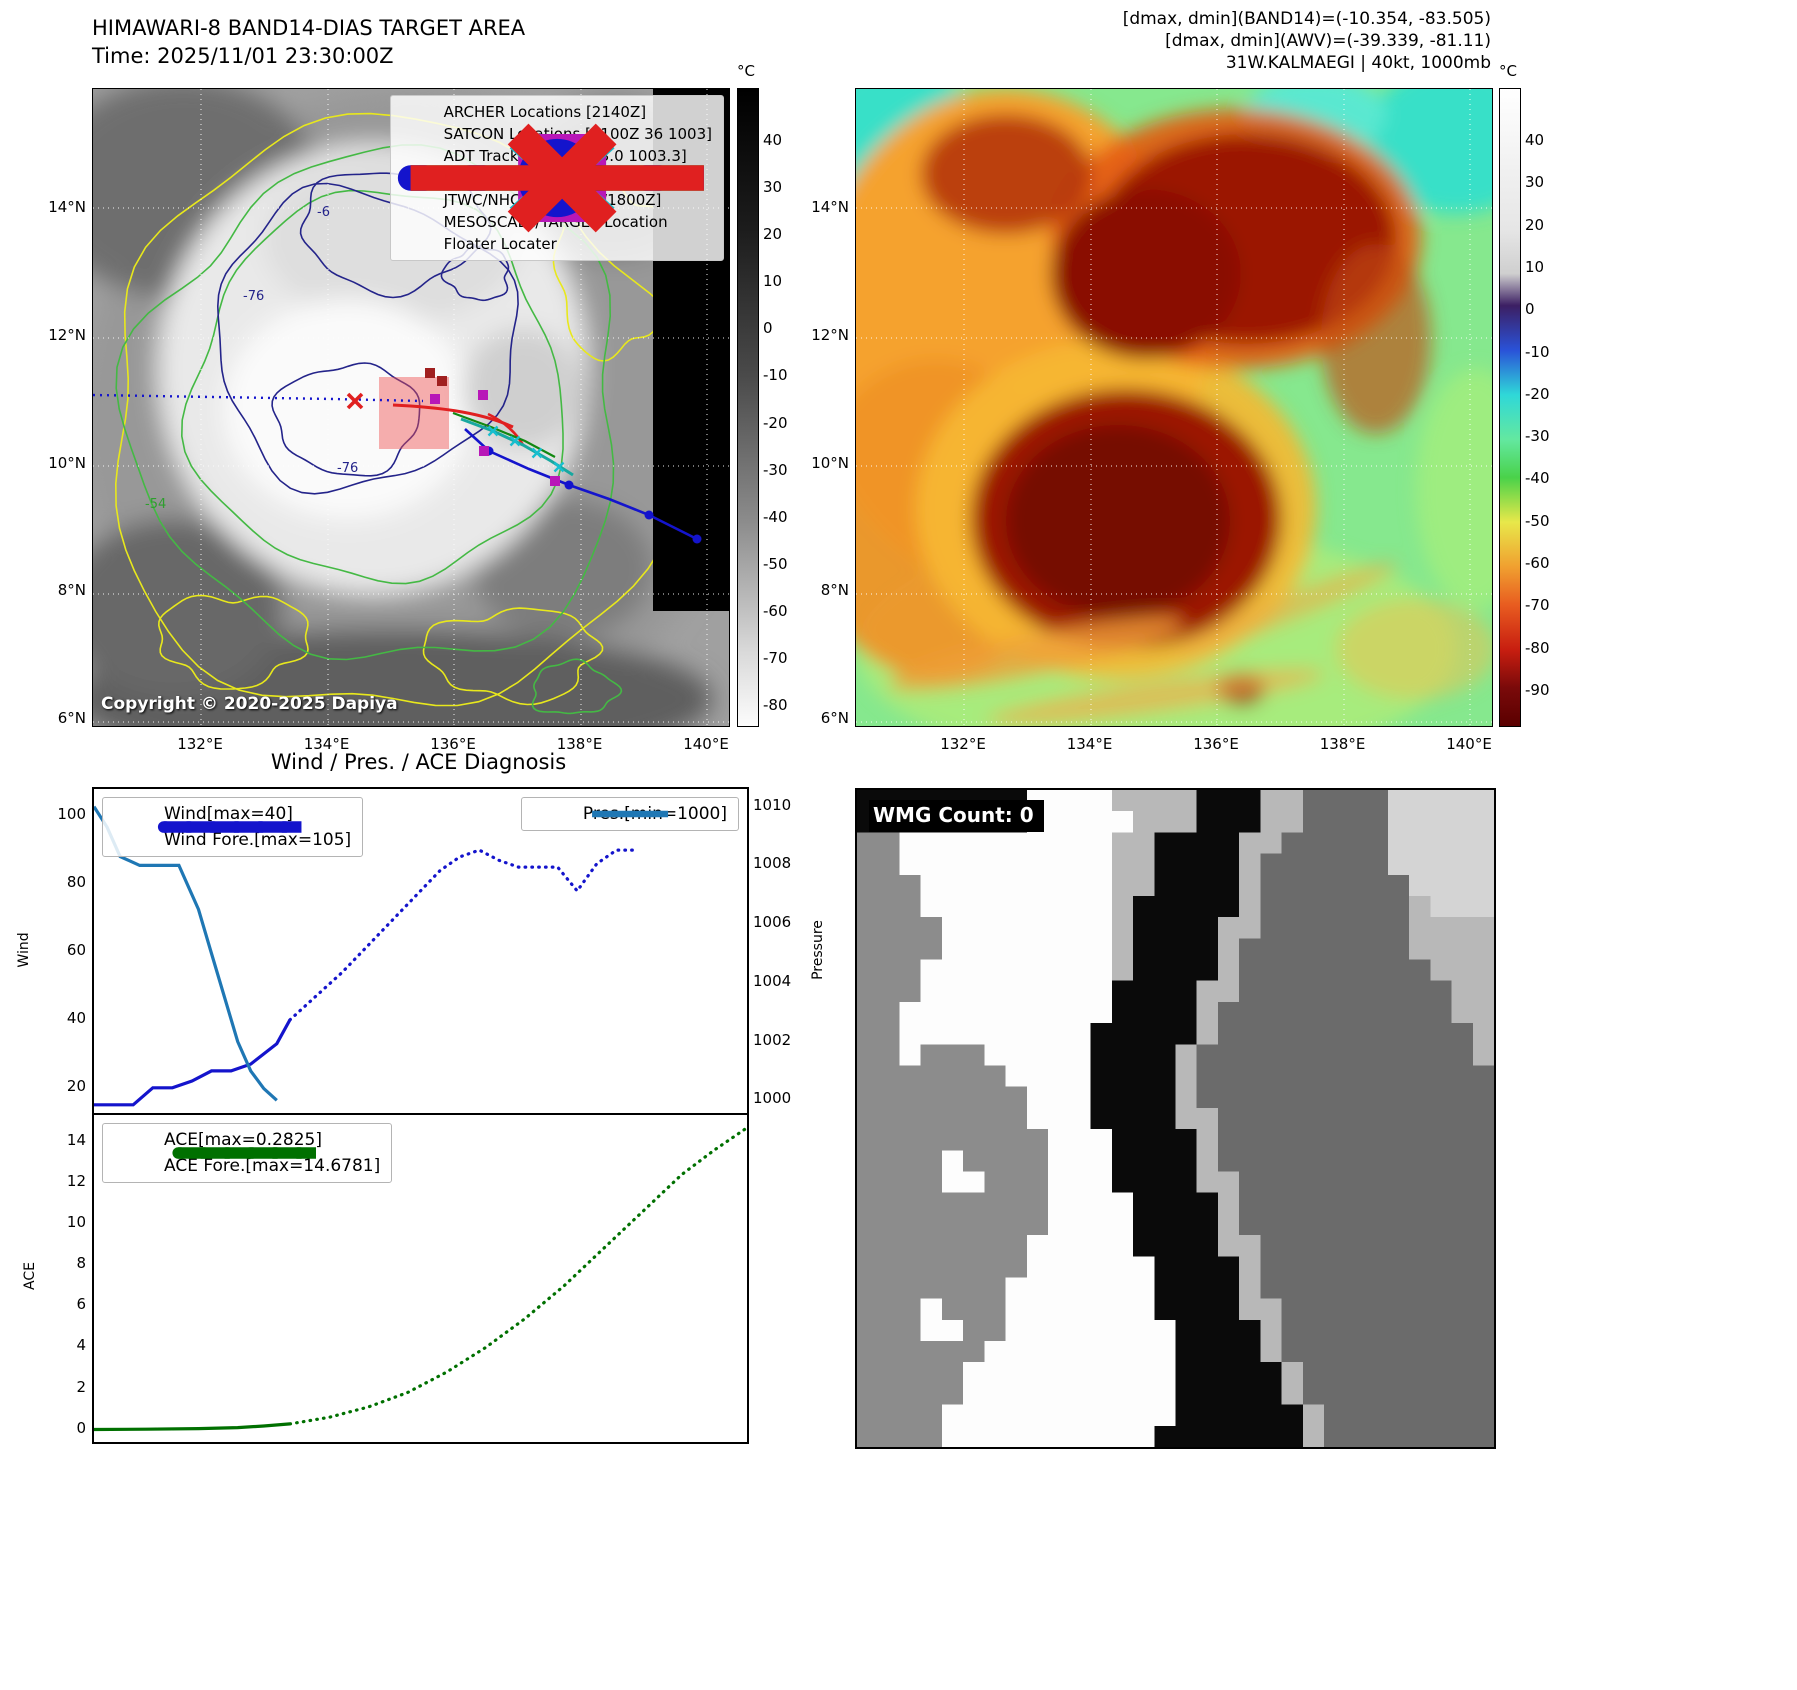 Image resolution: width=1797 pixels, height=1690 pixels. I want to click on wind-axis-ticks: 20 40 60 80 100, so click(62, 950).